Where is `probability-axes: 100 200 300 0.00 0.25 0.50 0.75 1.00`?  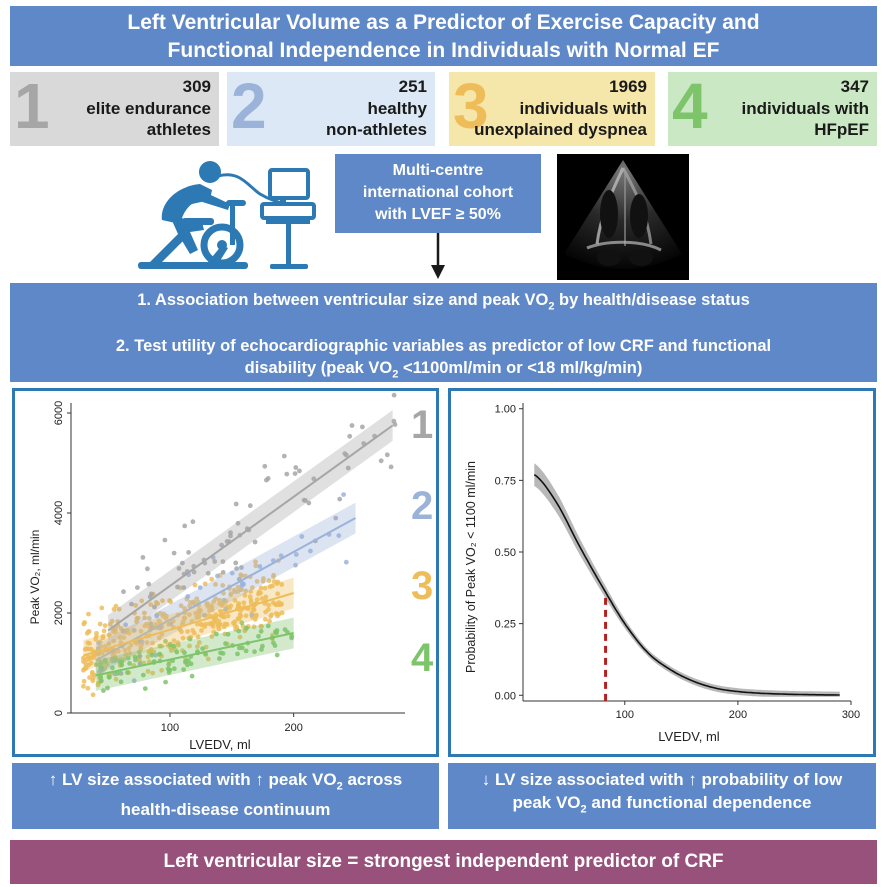
probability-axes: 100 200 300 0.00 0.25 0.50 0.75 1.00 is located at coordinates (677, 562).